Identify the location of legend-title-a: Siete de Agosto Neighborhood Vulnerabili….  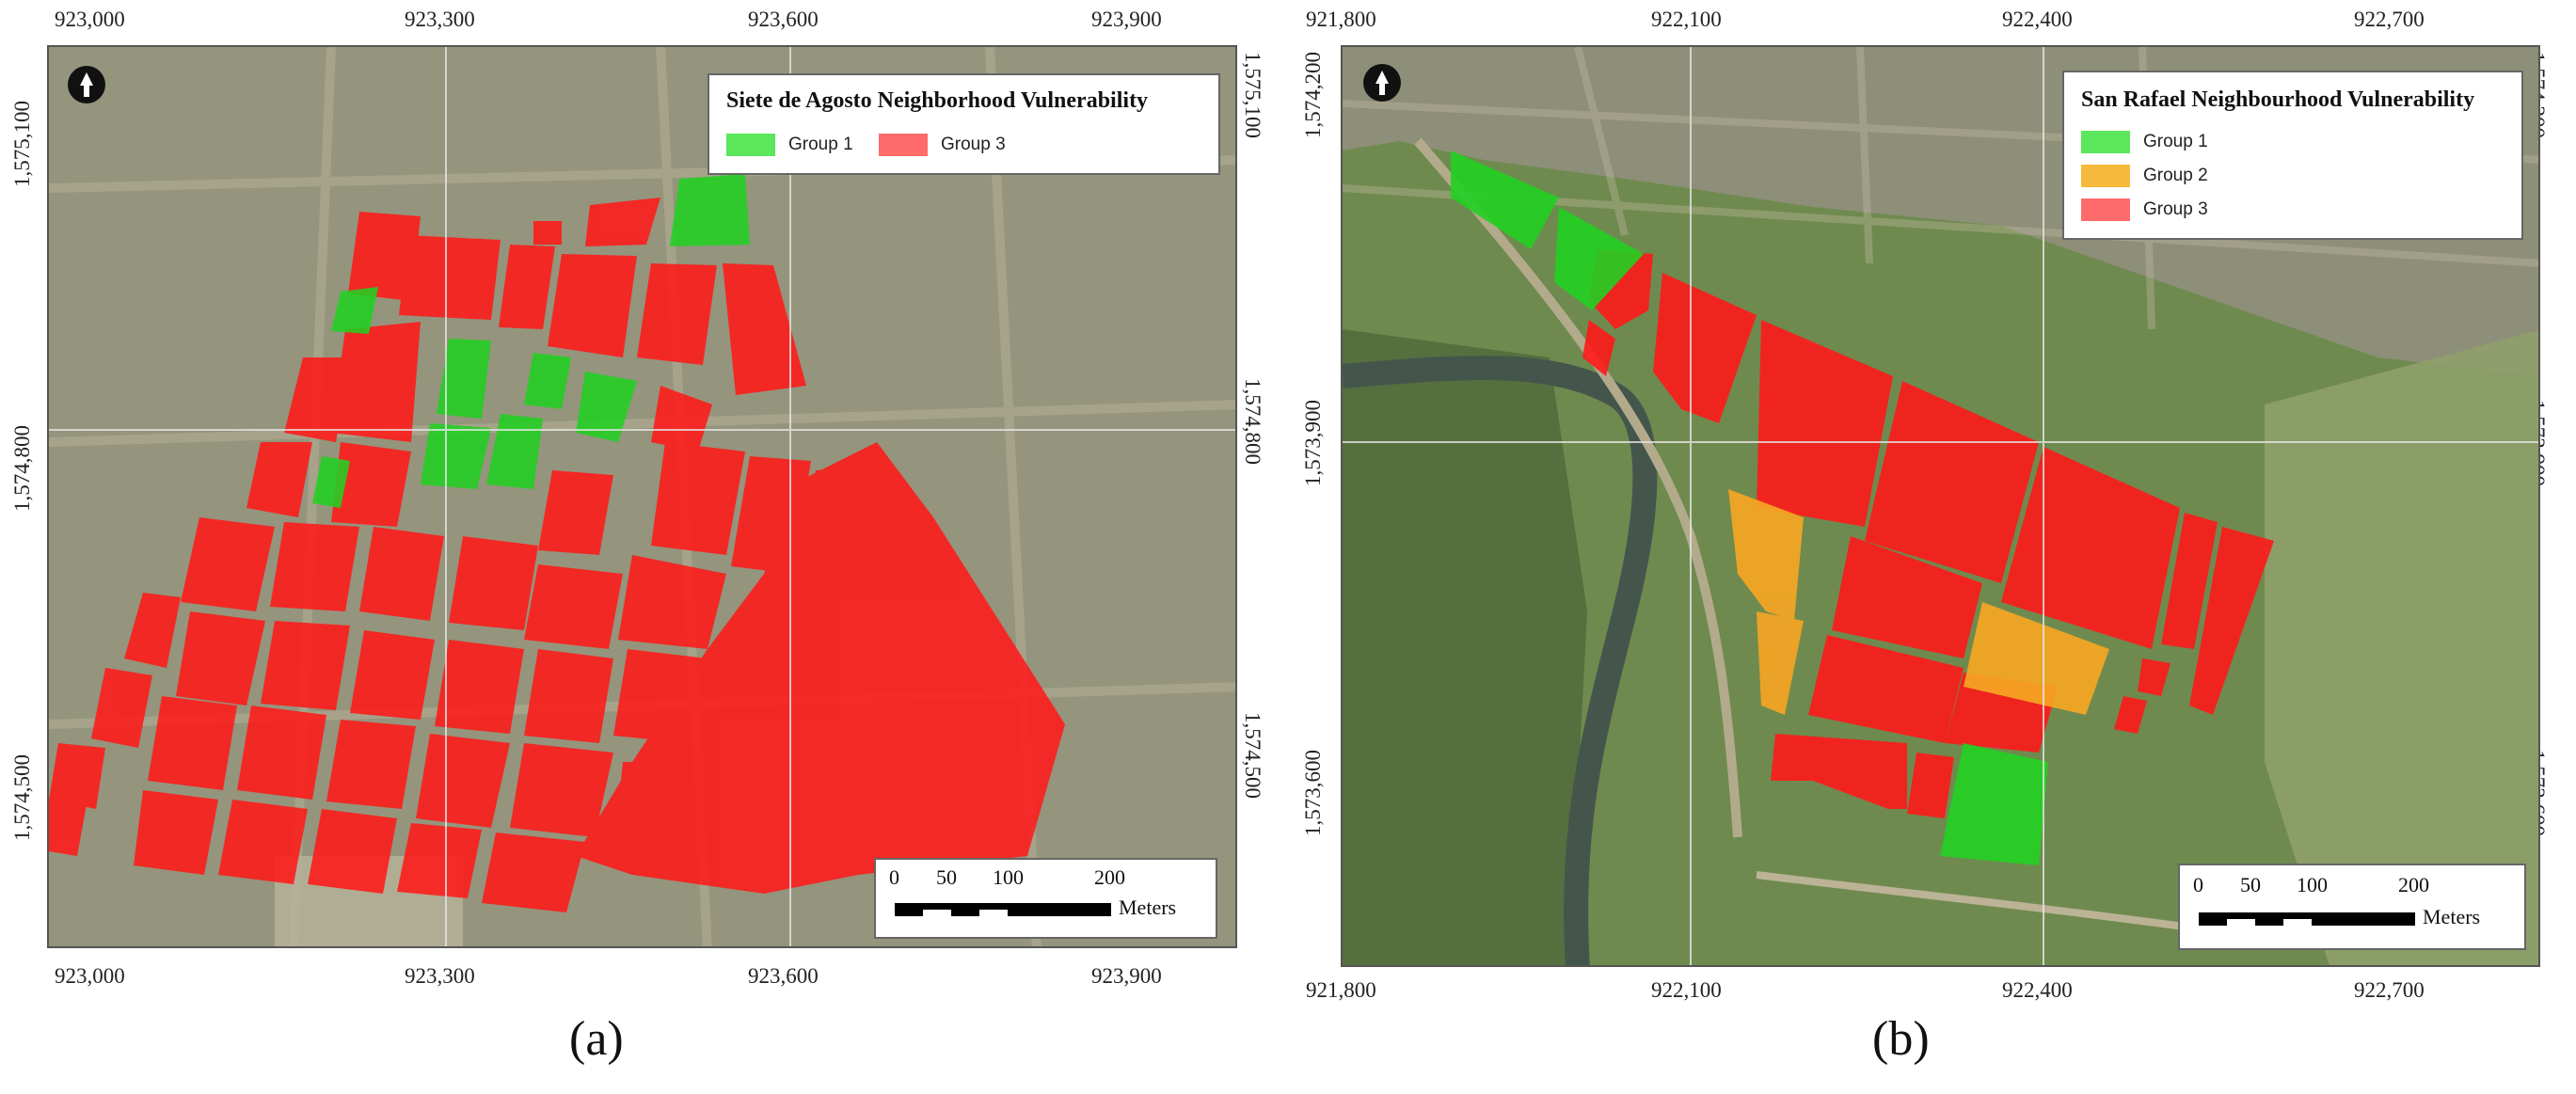
(938, 100).